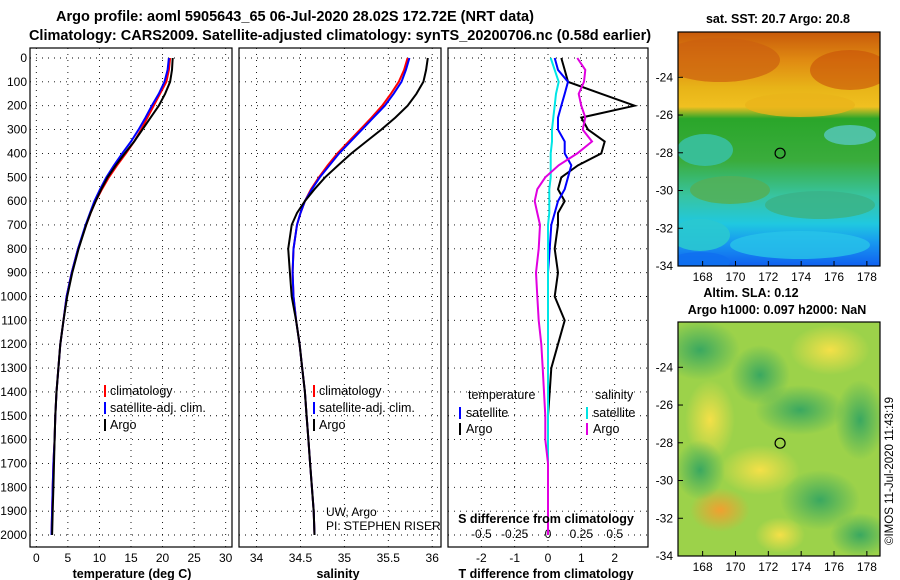 Image resolution: width=900 pixels, height=580 pixels. I want to click on sst-map-field, so click(779, 149).